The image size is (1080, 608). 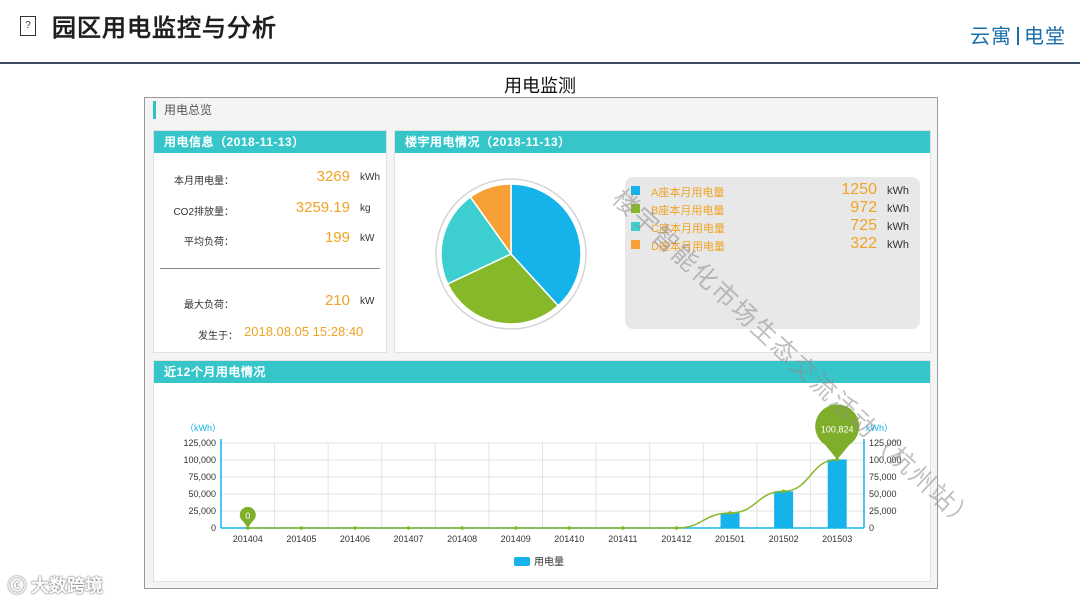 I want to click on info-value: 210, so click(x=337, y=300).